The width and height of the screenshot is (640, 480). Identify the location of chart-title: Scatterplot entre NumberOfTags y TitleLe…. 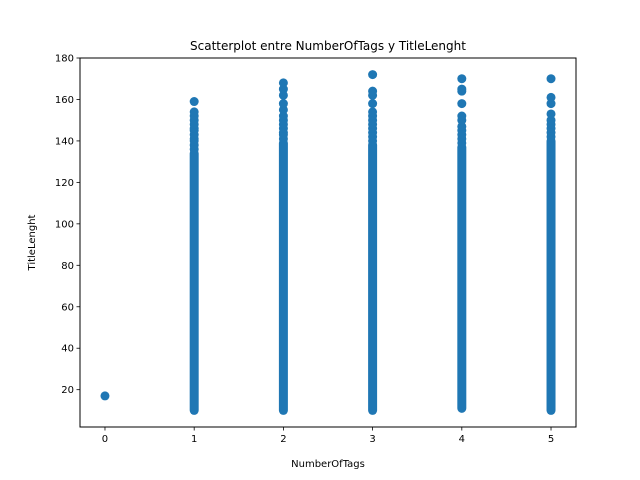
(328, 46).